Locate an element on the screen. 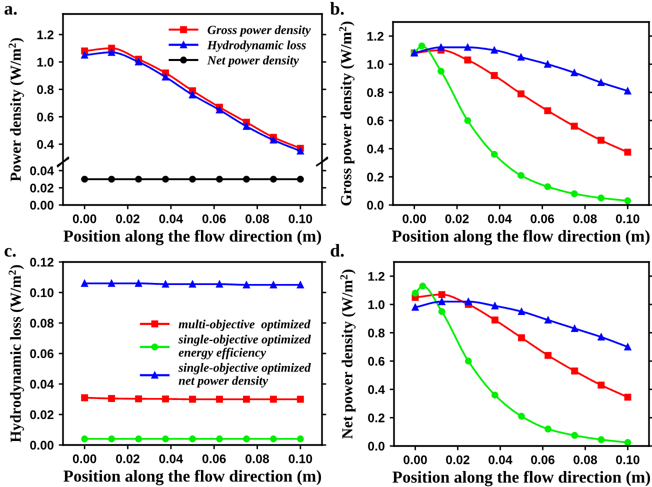  x-tick-label: 0.10 is located at coordinates (300, 459).